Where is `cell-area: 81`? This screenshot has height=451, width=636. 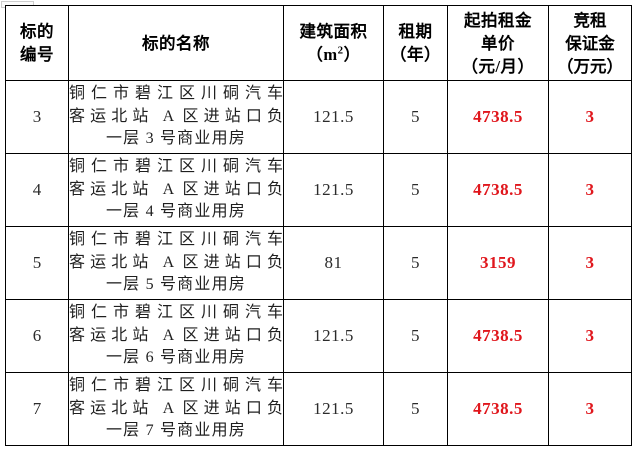 cell-area: 81 is located at coordinates (333, 263).